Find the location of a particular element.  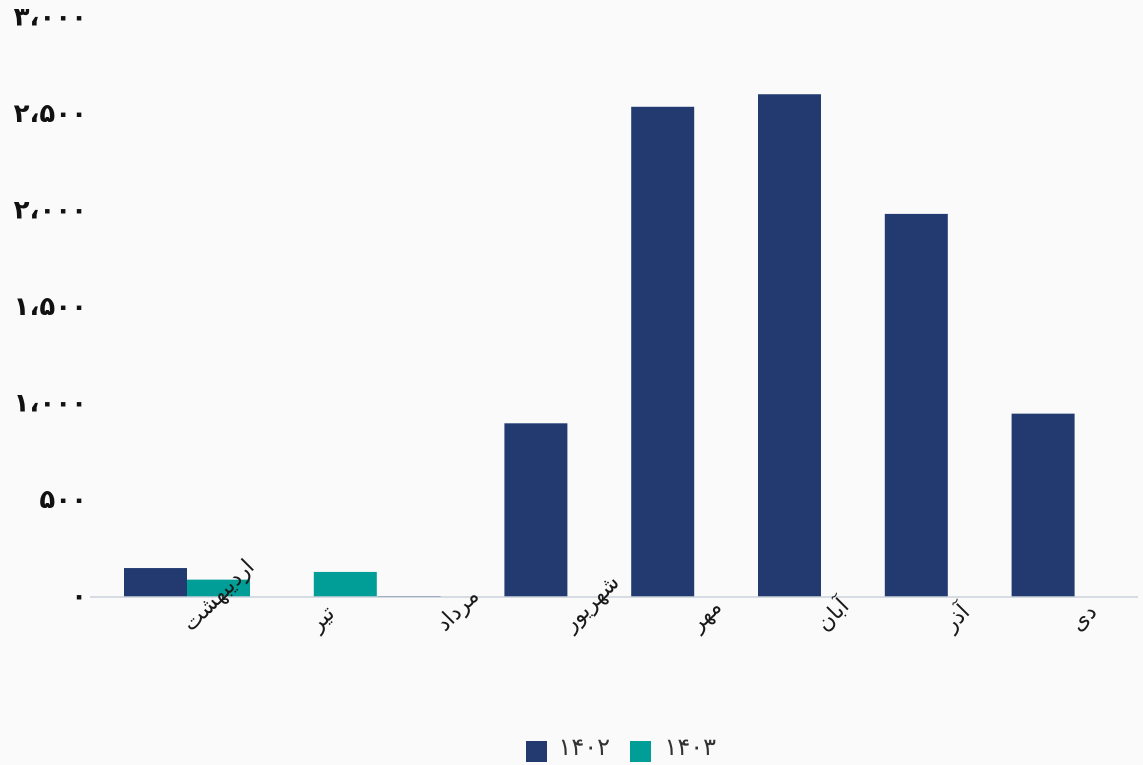

legend: ۱۴۰۲ ۱۴۰۳ is located at coordinates (621, 747).